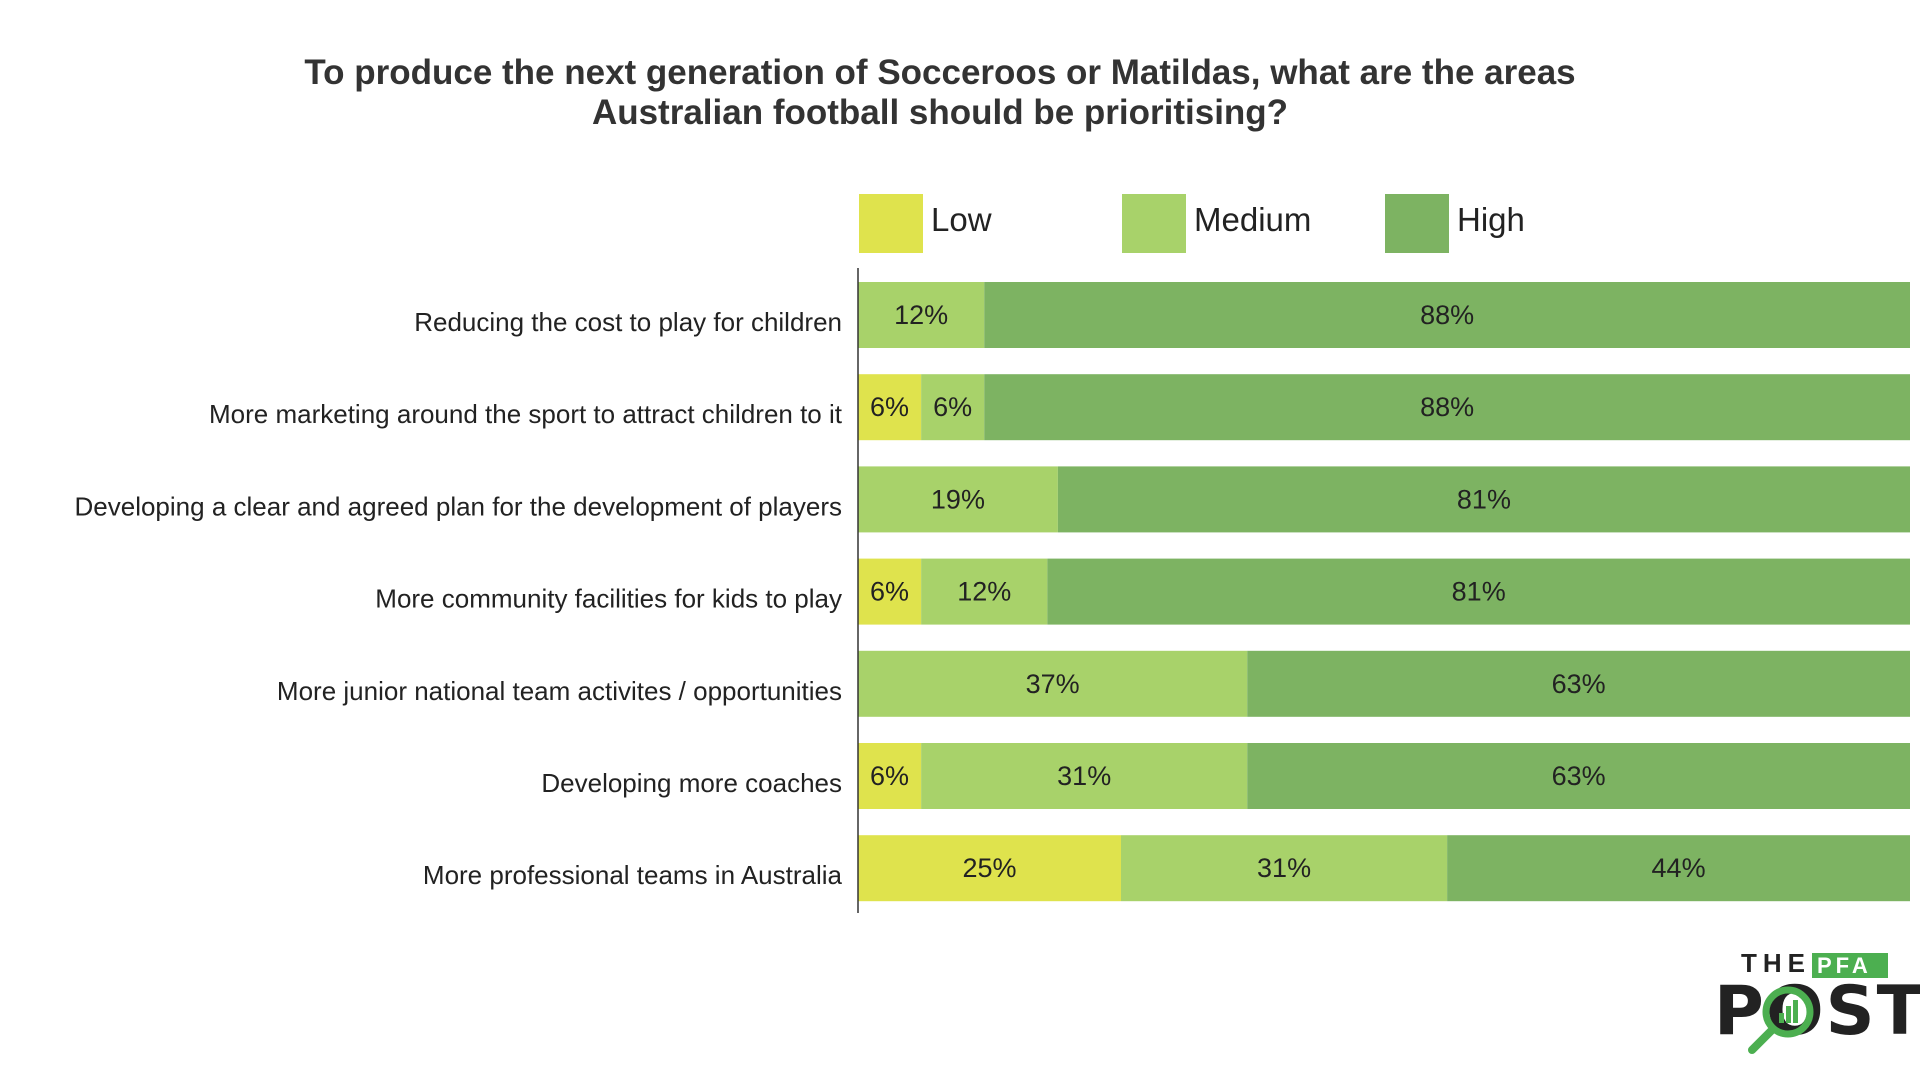 The width and height of the screenshot is (1920, 1080). Describe the element at coordinates (1417, 223) in the screenshot. I see `legend-swatch-high` at that location.